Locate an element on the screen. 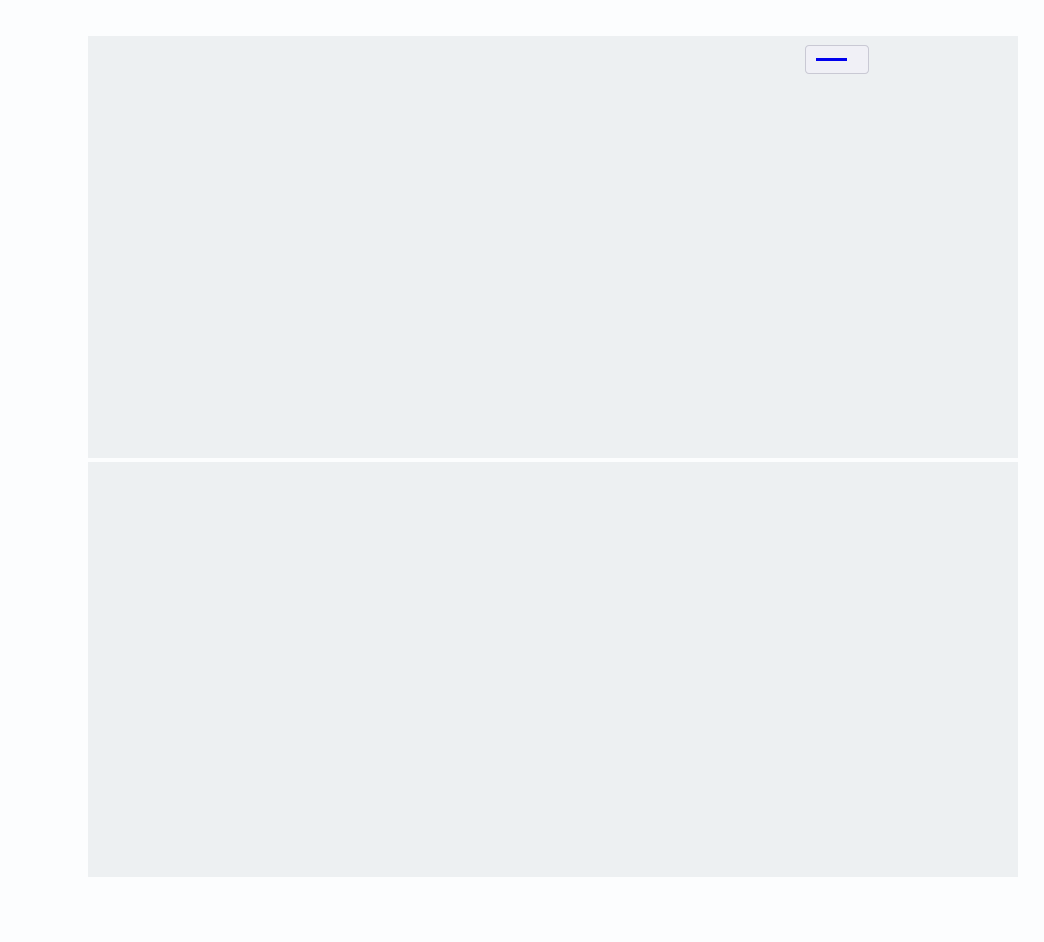  legend is located at coordinates (837, 59).